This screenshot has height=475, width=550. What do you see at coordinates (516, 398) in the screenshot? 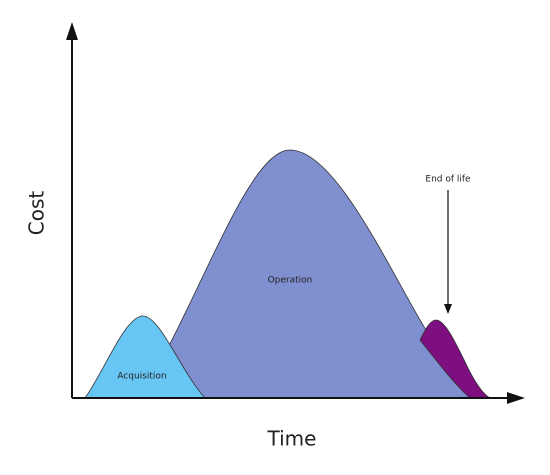
I see `x-axis-arrow` at bounding box center [516, 398].